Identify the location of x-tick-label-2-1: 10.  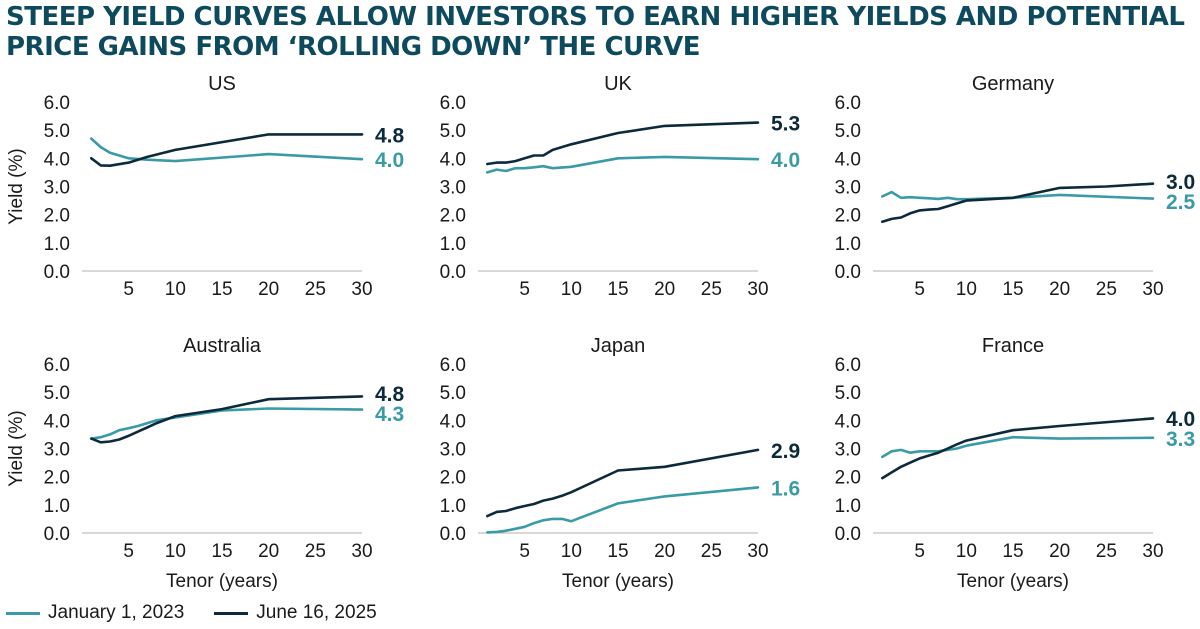
(966, 289).